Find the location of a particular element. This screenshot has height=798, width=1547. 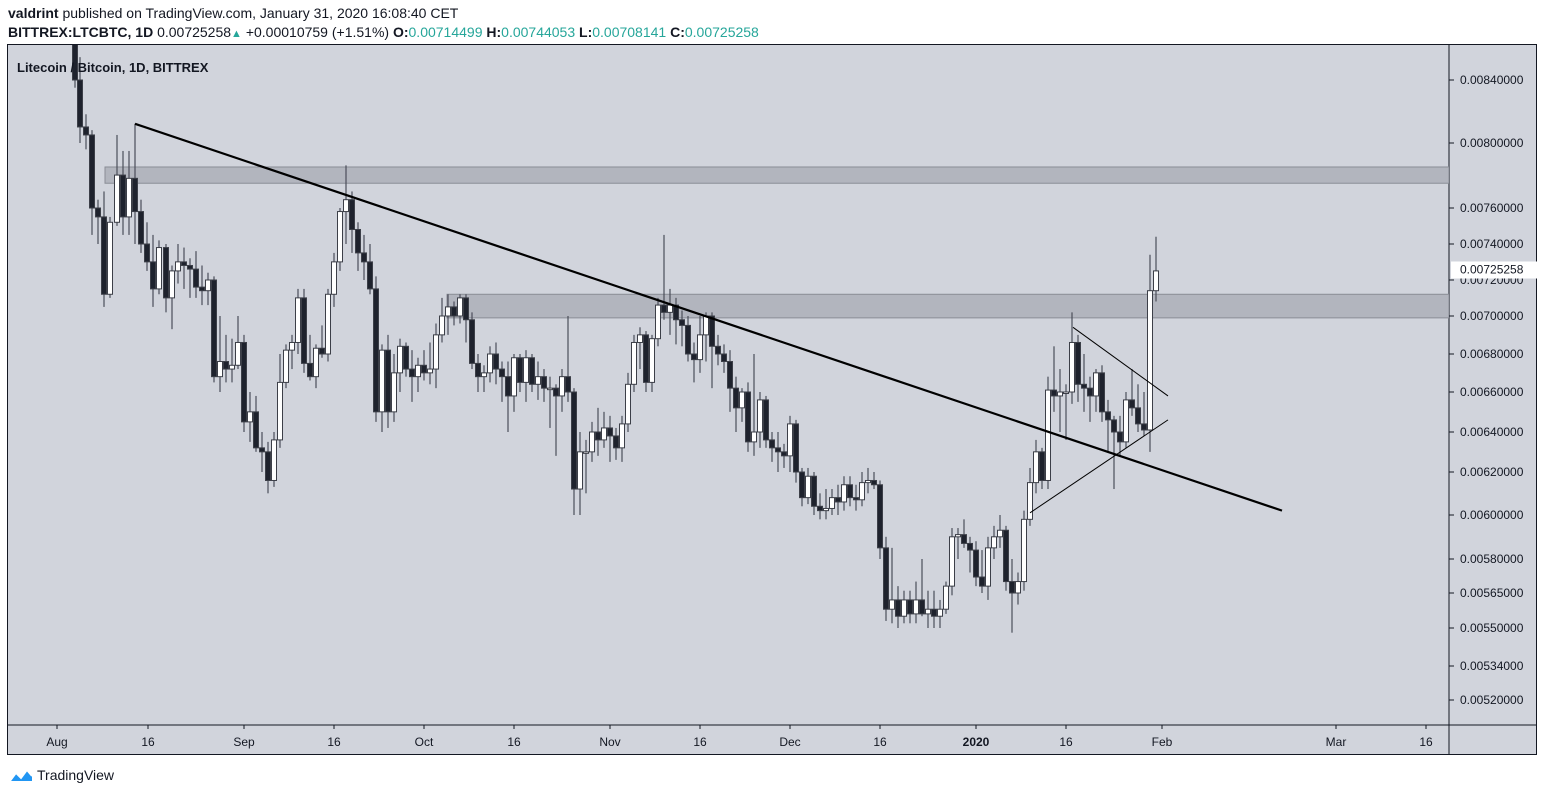

time-axis-label: Oct is located at coordinates (424, 742).